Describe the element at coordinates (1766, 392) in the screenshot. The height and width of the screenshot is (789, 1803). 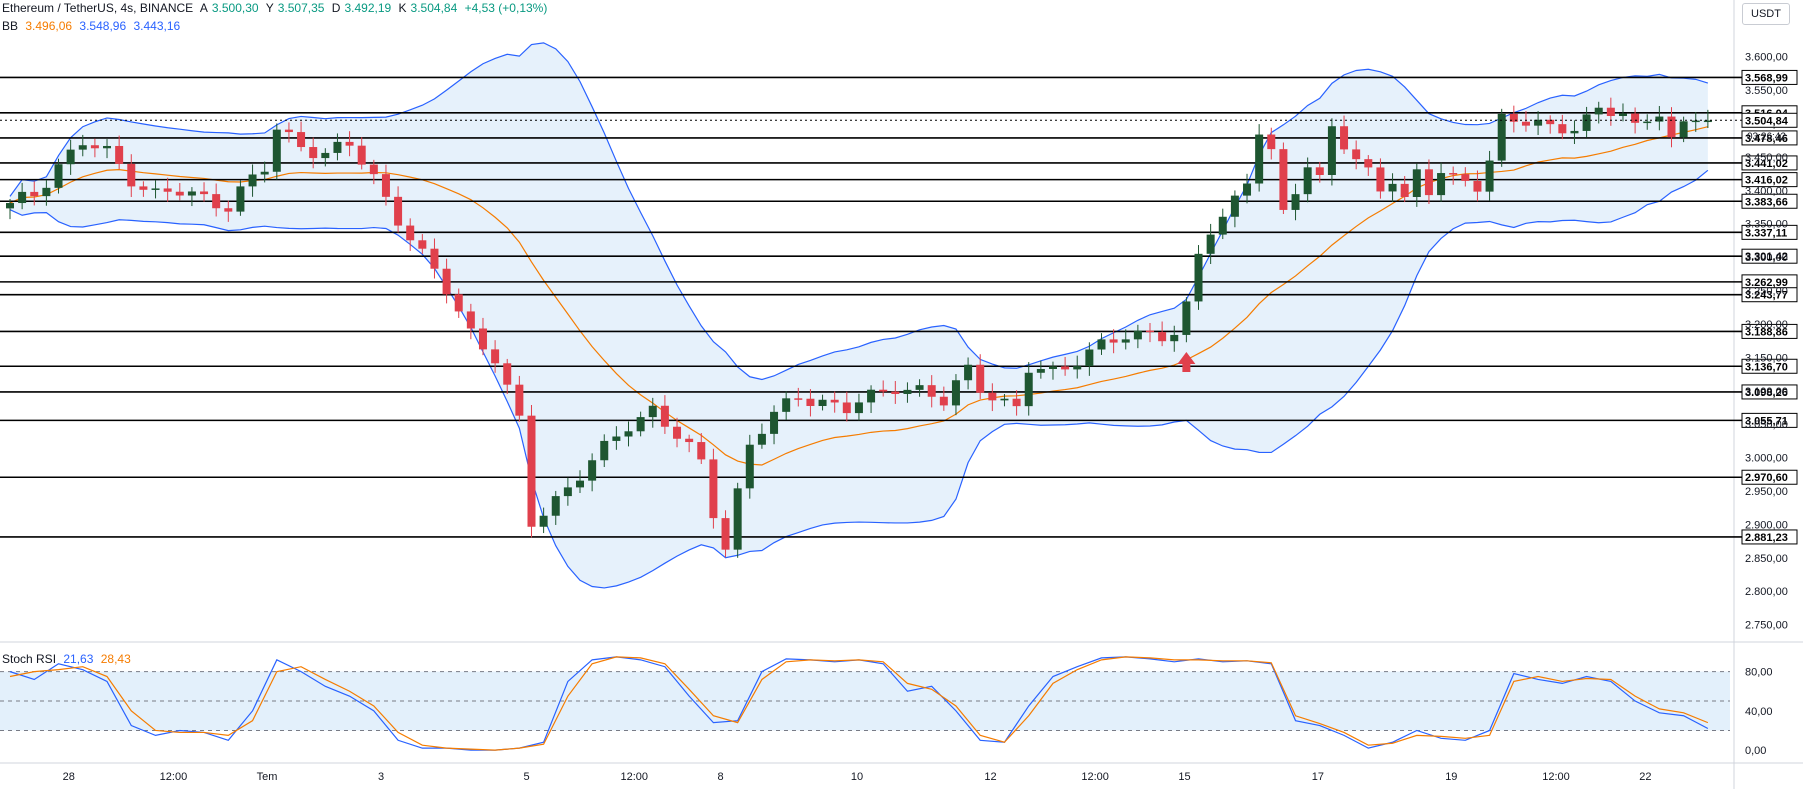
I see `price-tick-label: 3.100,00` at that location.